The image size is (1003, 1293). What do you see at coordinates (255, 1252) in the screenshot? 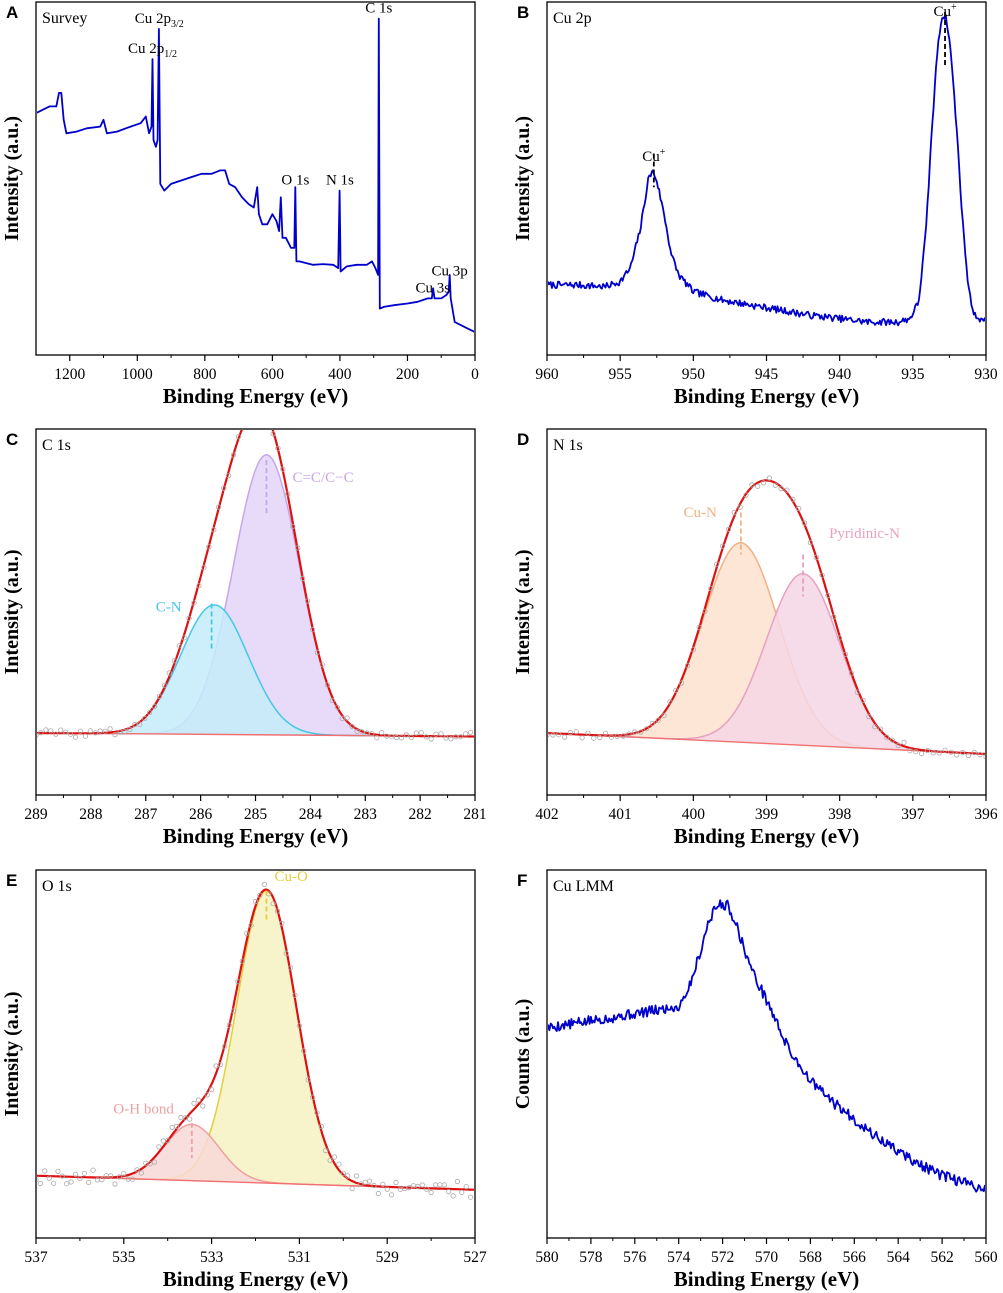
I see `x-axis-ticks: 537 535 533 531 529 527` at bounding box center [255, 1252].